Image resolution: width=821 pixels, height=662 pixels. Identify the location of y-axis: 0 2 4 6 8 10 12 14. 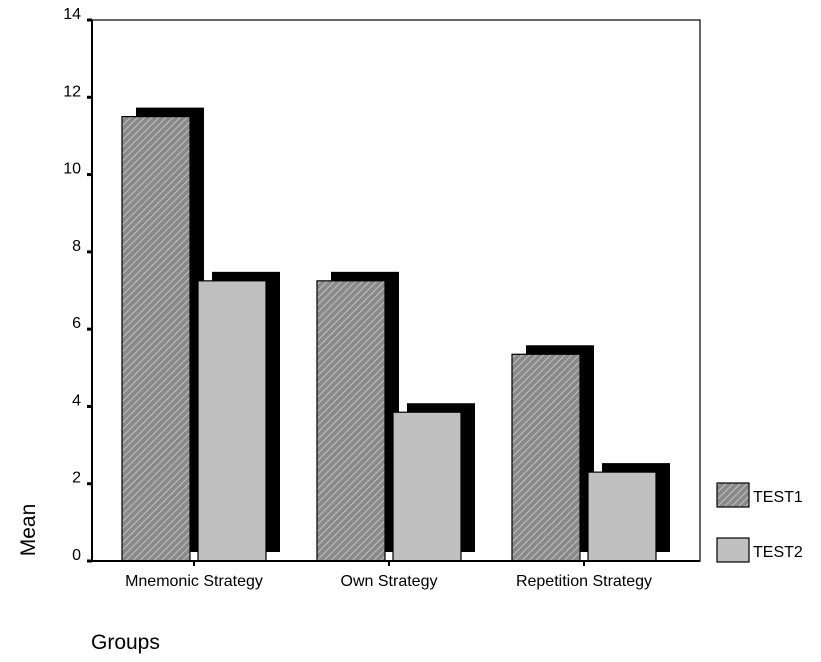
(78, 285).